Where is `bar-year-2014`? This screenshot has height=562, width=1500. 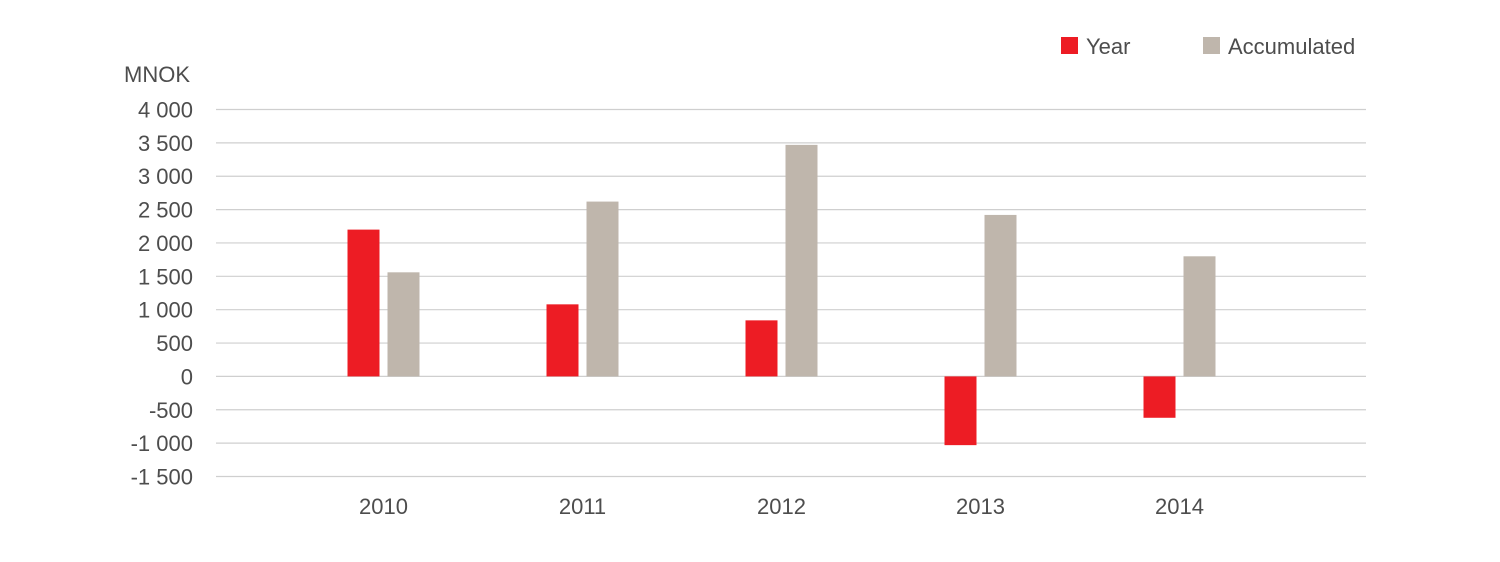 bar-year-2014 is located at coordinates (1159, 397).